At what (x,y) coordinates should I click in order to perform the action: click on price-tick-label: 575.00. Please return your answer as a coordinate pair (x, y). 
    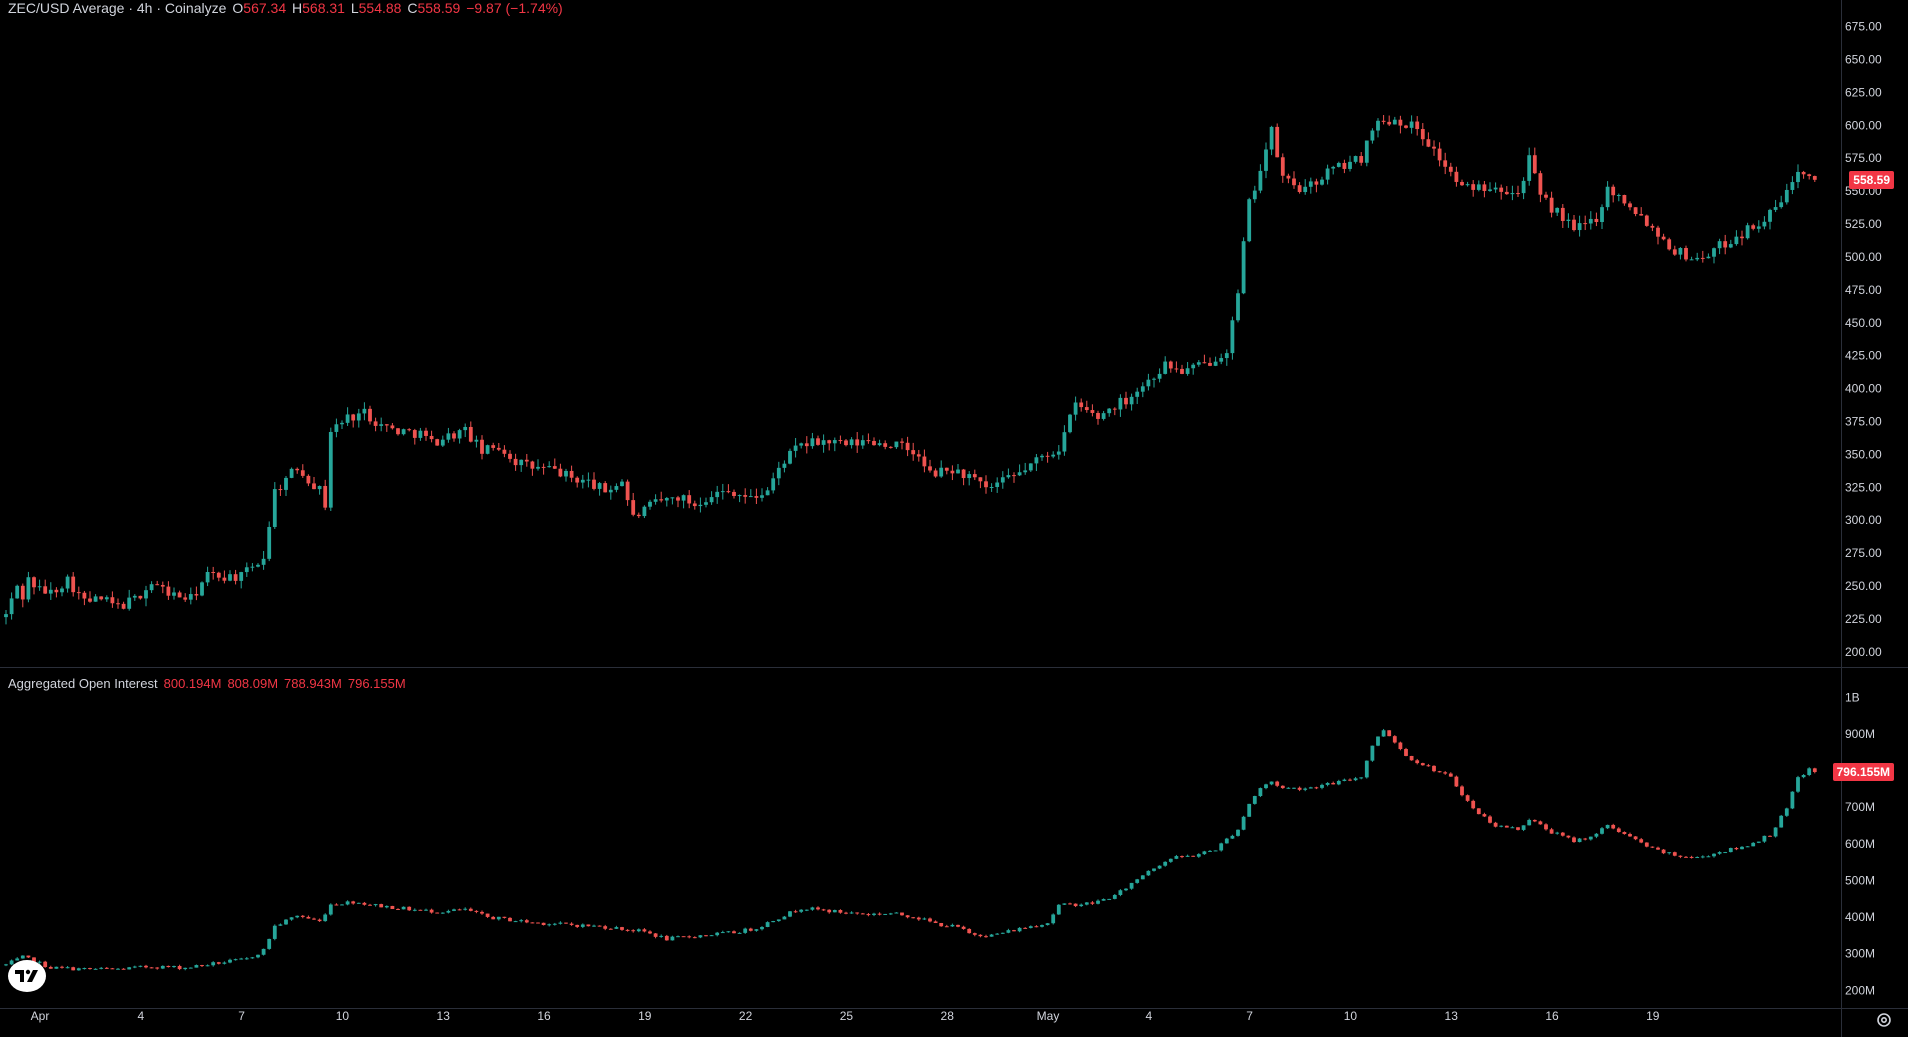
    Looking at the image, I should click on (1863, 158).